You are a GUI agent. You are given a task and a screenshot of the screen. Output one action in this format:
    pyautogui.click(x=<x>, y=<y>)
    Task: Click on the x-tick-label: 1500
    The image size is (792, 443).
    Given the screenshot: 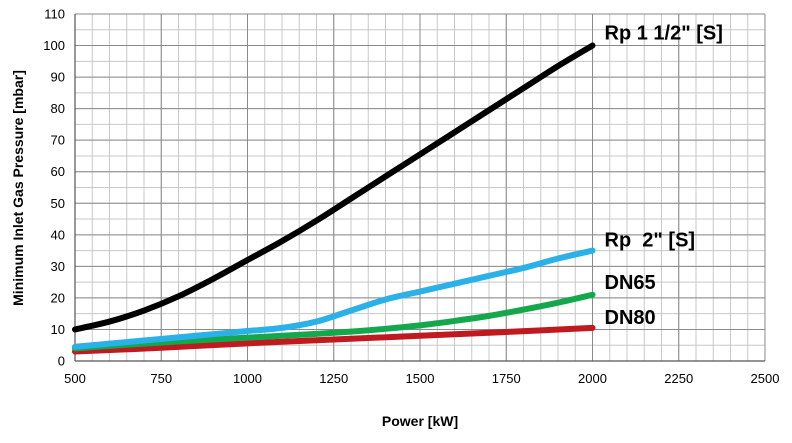 What is the action you would take?
    pyautogui.click(x=420, y=378)
    